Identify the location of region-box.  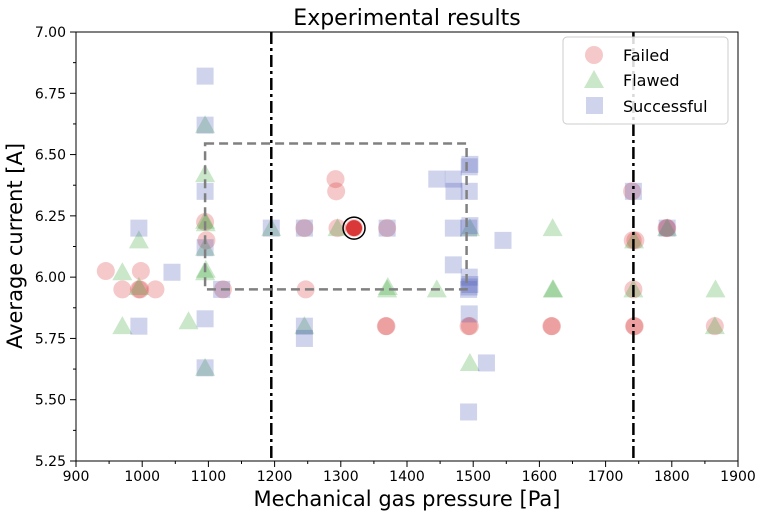
(335, 216).